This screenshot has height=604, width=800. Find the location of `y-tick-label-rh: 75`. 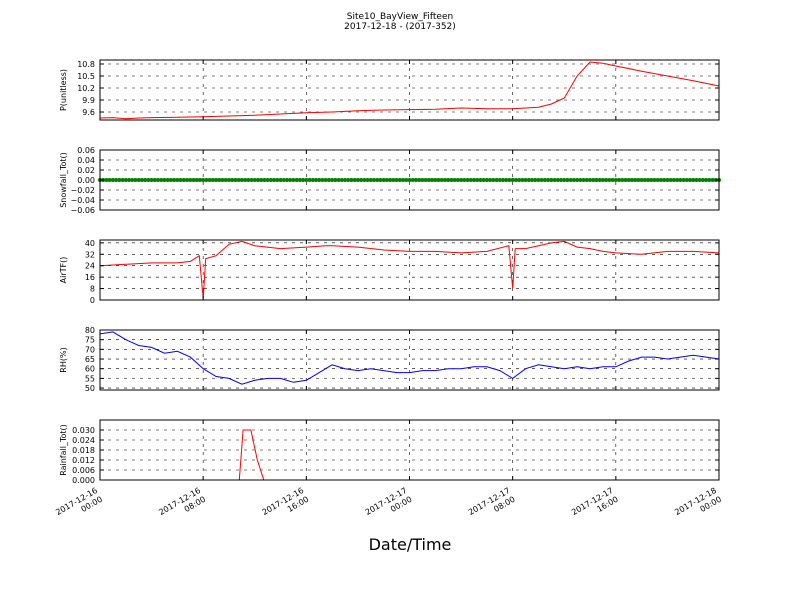

y-tick-label-rh: 75 is located at coordinates (90, 340).